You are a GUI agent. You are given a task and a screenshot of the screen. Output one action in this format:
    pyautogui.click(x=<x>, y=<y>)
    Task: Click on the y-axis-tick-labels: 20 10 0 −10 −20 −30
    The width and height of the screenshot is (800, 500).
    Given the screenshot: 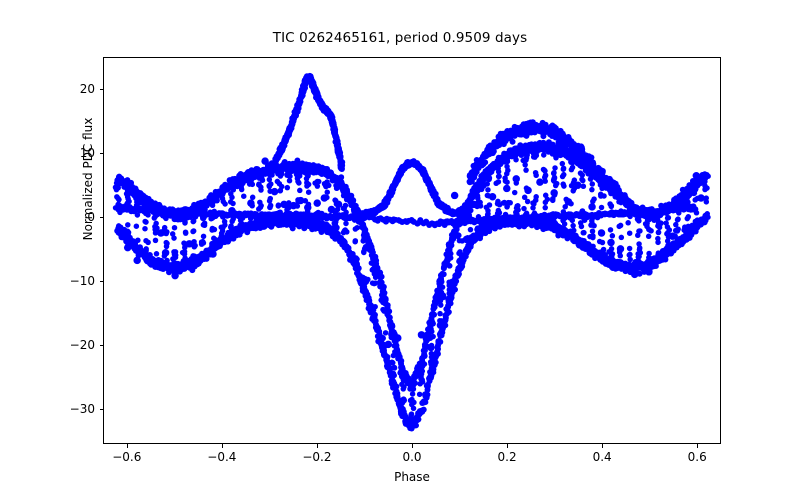 What is the action you would take?
    pyautogui.click(x=72, y=250)
    